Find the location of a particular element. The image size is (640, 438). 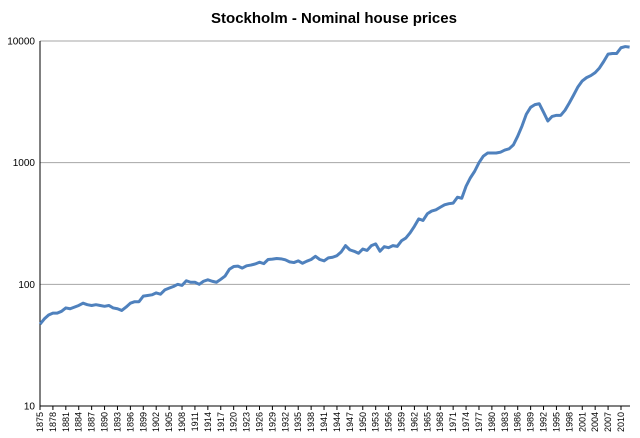

x-tick-label: 1947 is located at coordinates (350, 422).